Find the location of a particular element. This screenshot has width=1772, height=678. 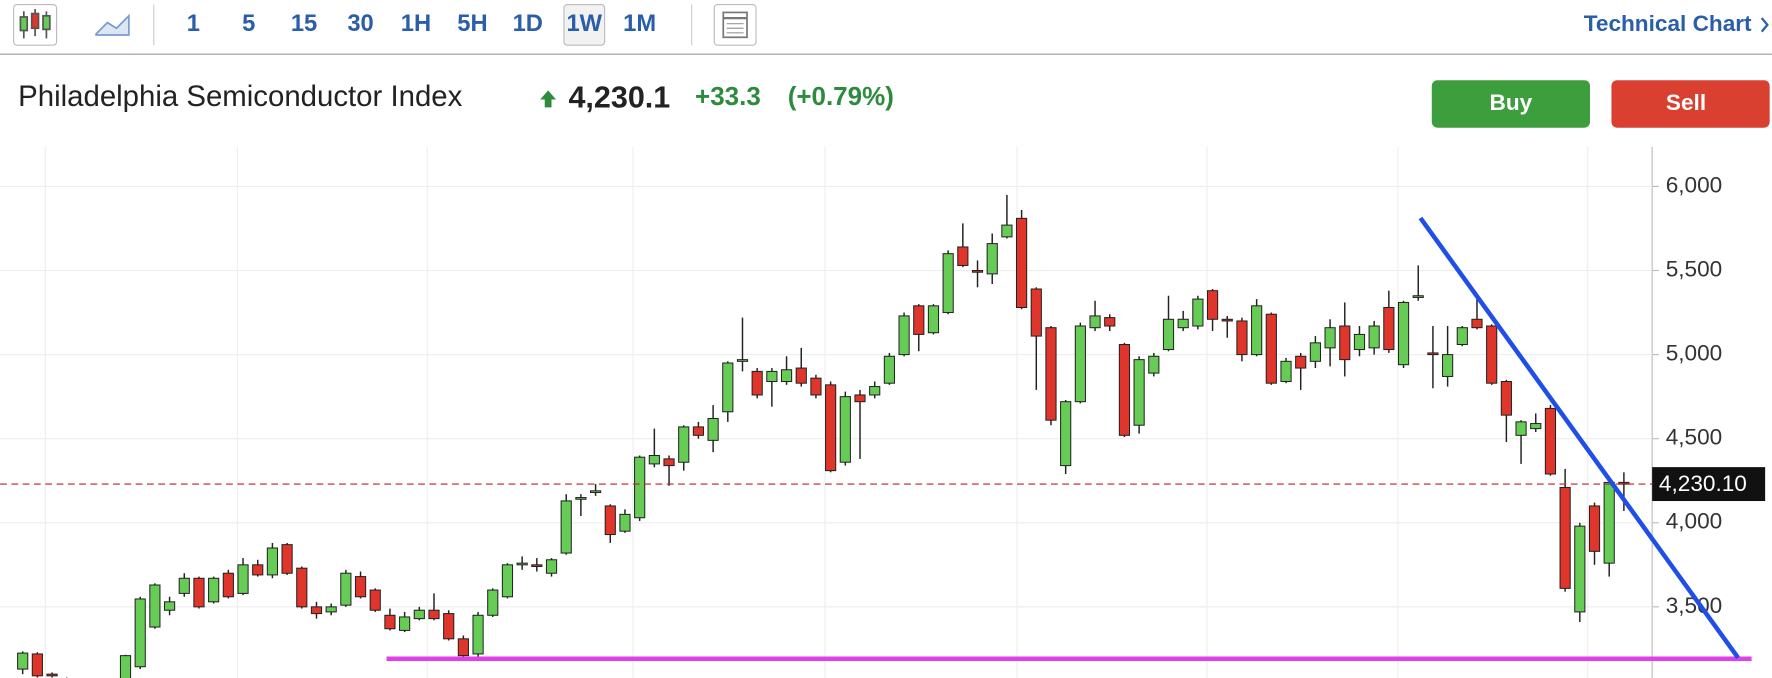

interval-button: 5H is located at coordinates (472, 24).